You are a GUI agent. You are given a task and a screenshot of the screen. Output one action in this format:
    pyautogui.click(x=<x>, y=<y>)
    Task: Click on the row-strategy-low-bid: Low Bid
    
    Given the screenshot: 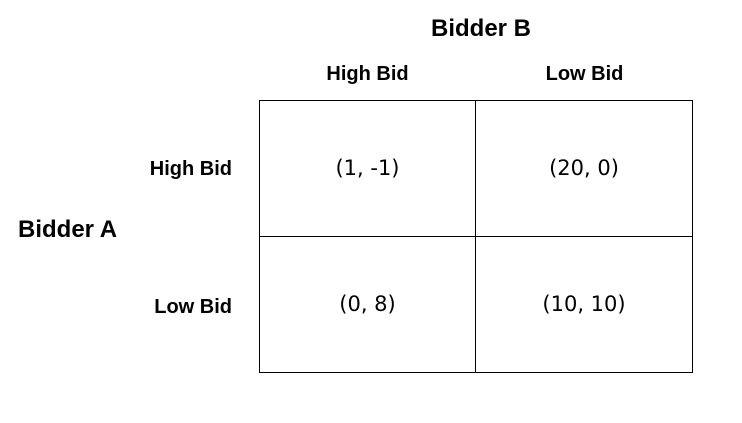 What is the action you would take?
    pyautogui.click(x=193, y=307)
    